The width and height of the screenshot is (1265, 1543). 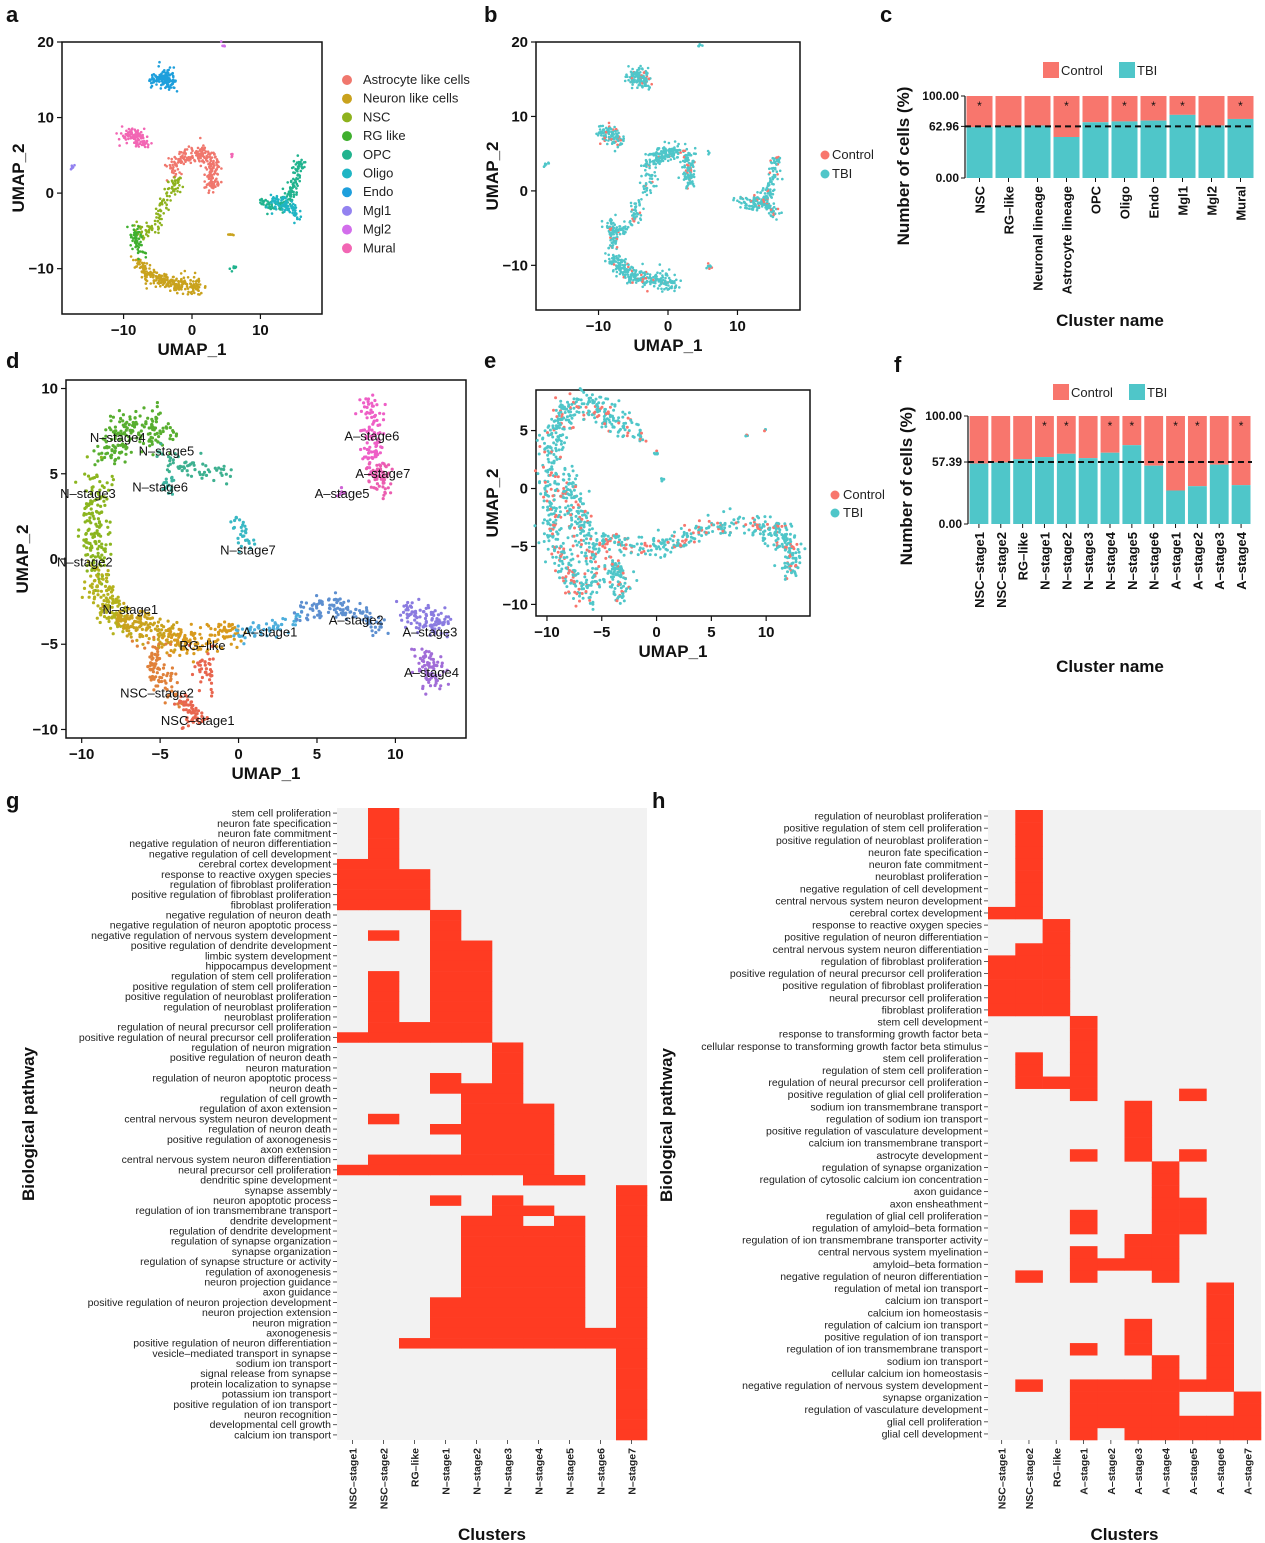 I want to click on cluster-label: N–stage5, so click(x=167, y=451).